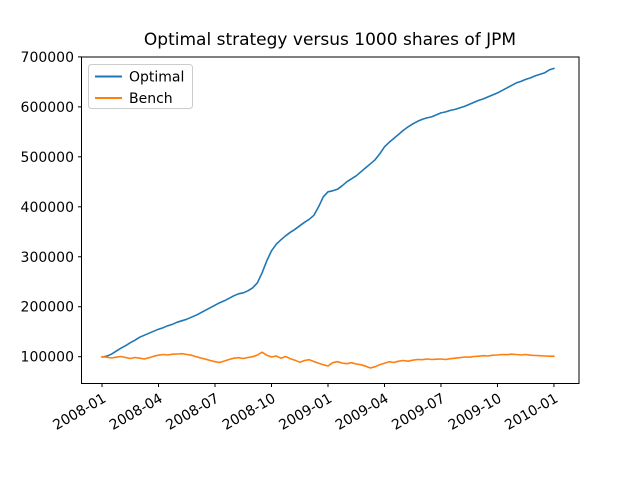  What do you see at coordinates (47, 308) in the screenshot?
I see `y-tick-label: 200000` at bounding box center [47, 308].